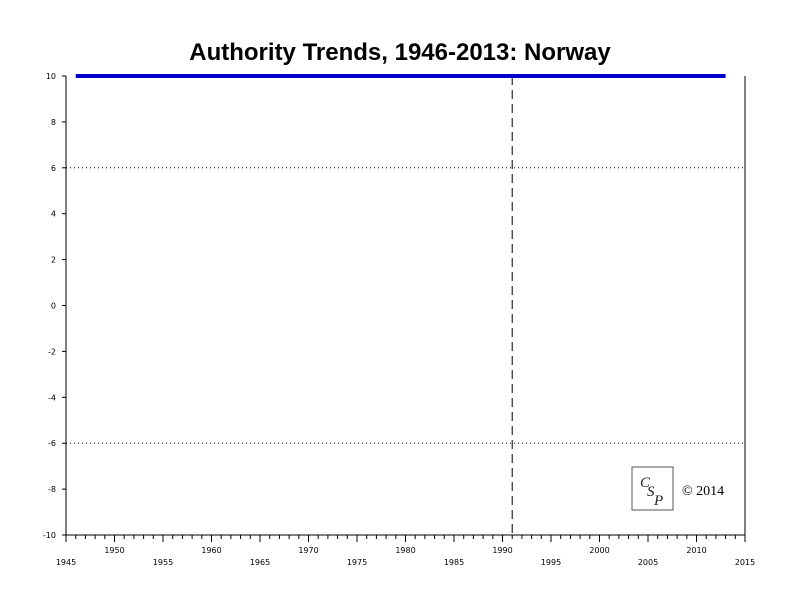 The width and height of the screenshot is (800, 600). What do you see at coordinates (211, 550) in the screenshot?
I see `x-tick-label: 1960` at bounding box center [211, 550].